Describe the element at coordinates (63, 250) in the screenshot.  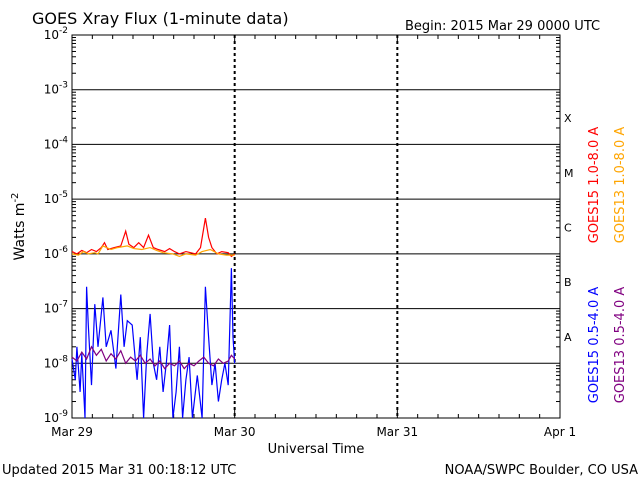
I see `y-tick-exponent: -6` at that location.